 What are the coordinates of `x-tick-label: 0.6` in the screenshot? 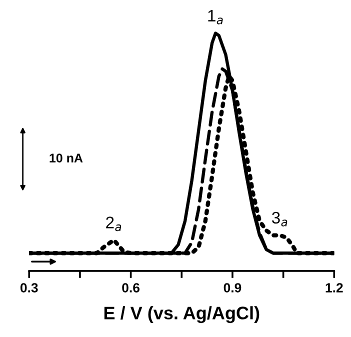 It's located at (131, 287).